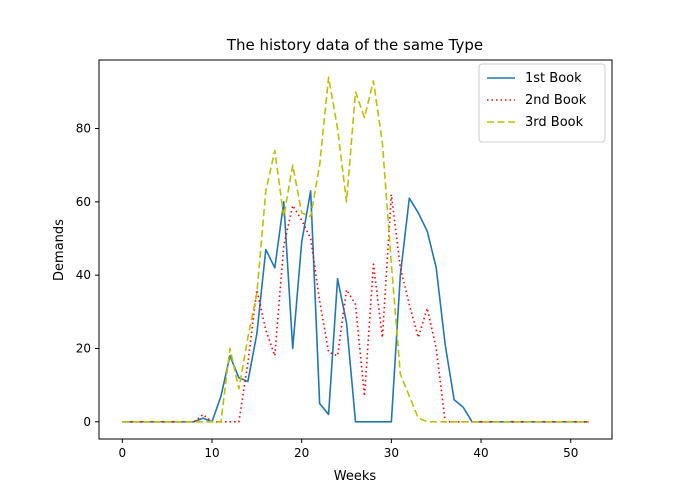 This screenshot has width=695, height=498. Describe the element at coordinates (83, 348) in the screenshot. I see `y-tick-label: 20` at that location.